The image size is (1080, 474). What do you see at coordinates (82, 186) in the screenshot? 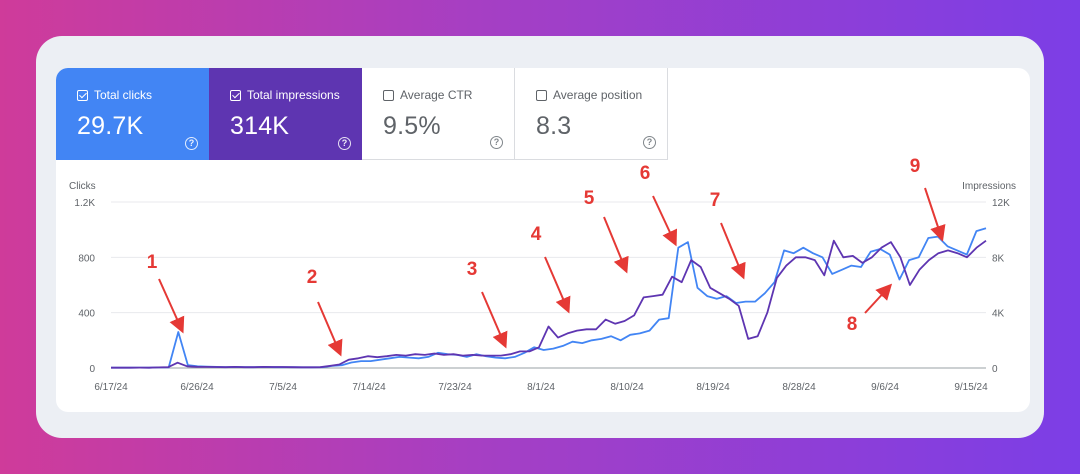
I see `left-axis-title: Clicks` at bounding box center [82, 186].